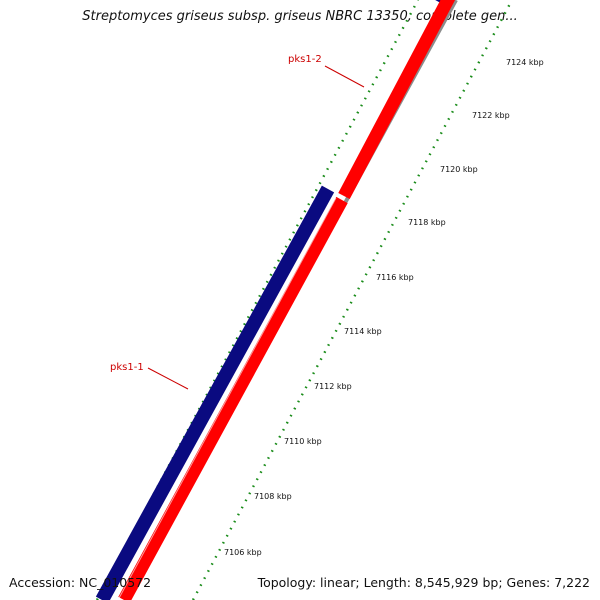 The image size is (600, 600). What do you see at coordinates (305, 59) in the screenshot?
I see `gene-label-pks1-2: pks1-2` at bounding box center [305, 59].